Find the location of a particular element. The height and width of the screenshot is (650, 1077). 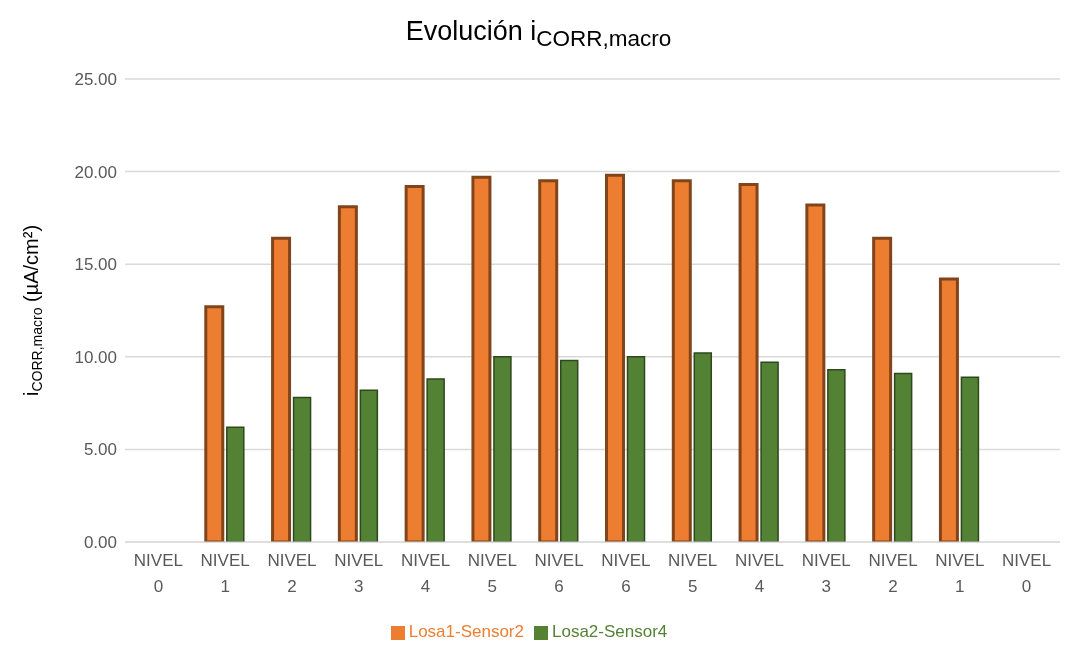

legend-label: Losa2-Sensor4 is located at coordinates (610, 631).